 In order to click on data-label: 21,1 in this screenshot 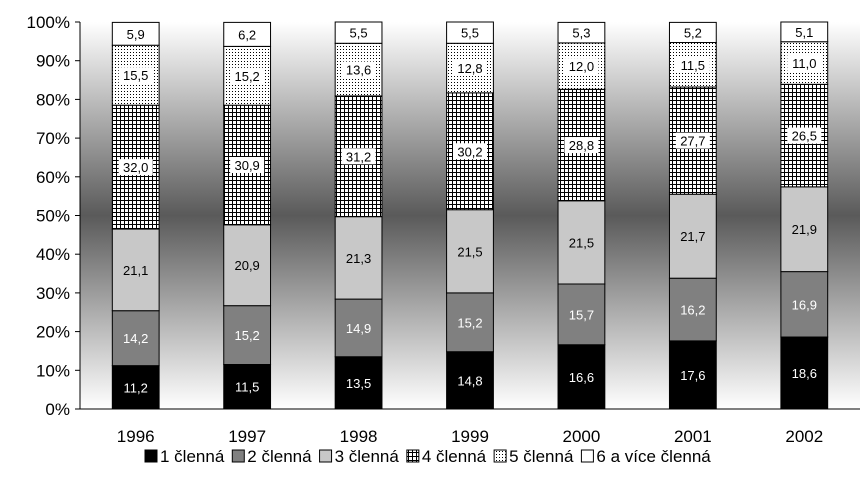, I will do `click(135, 270)`.